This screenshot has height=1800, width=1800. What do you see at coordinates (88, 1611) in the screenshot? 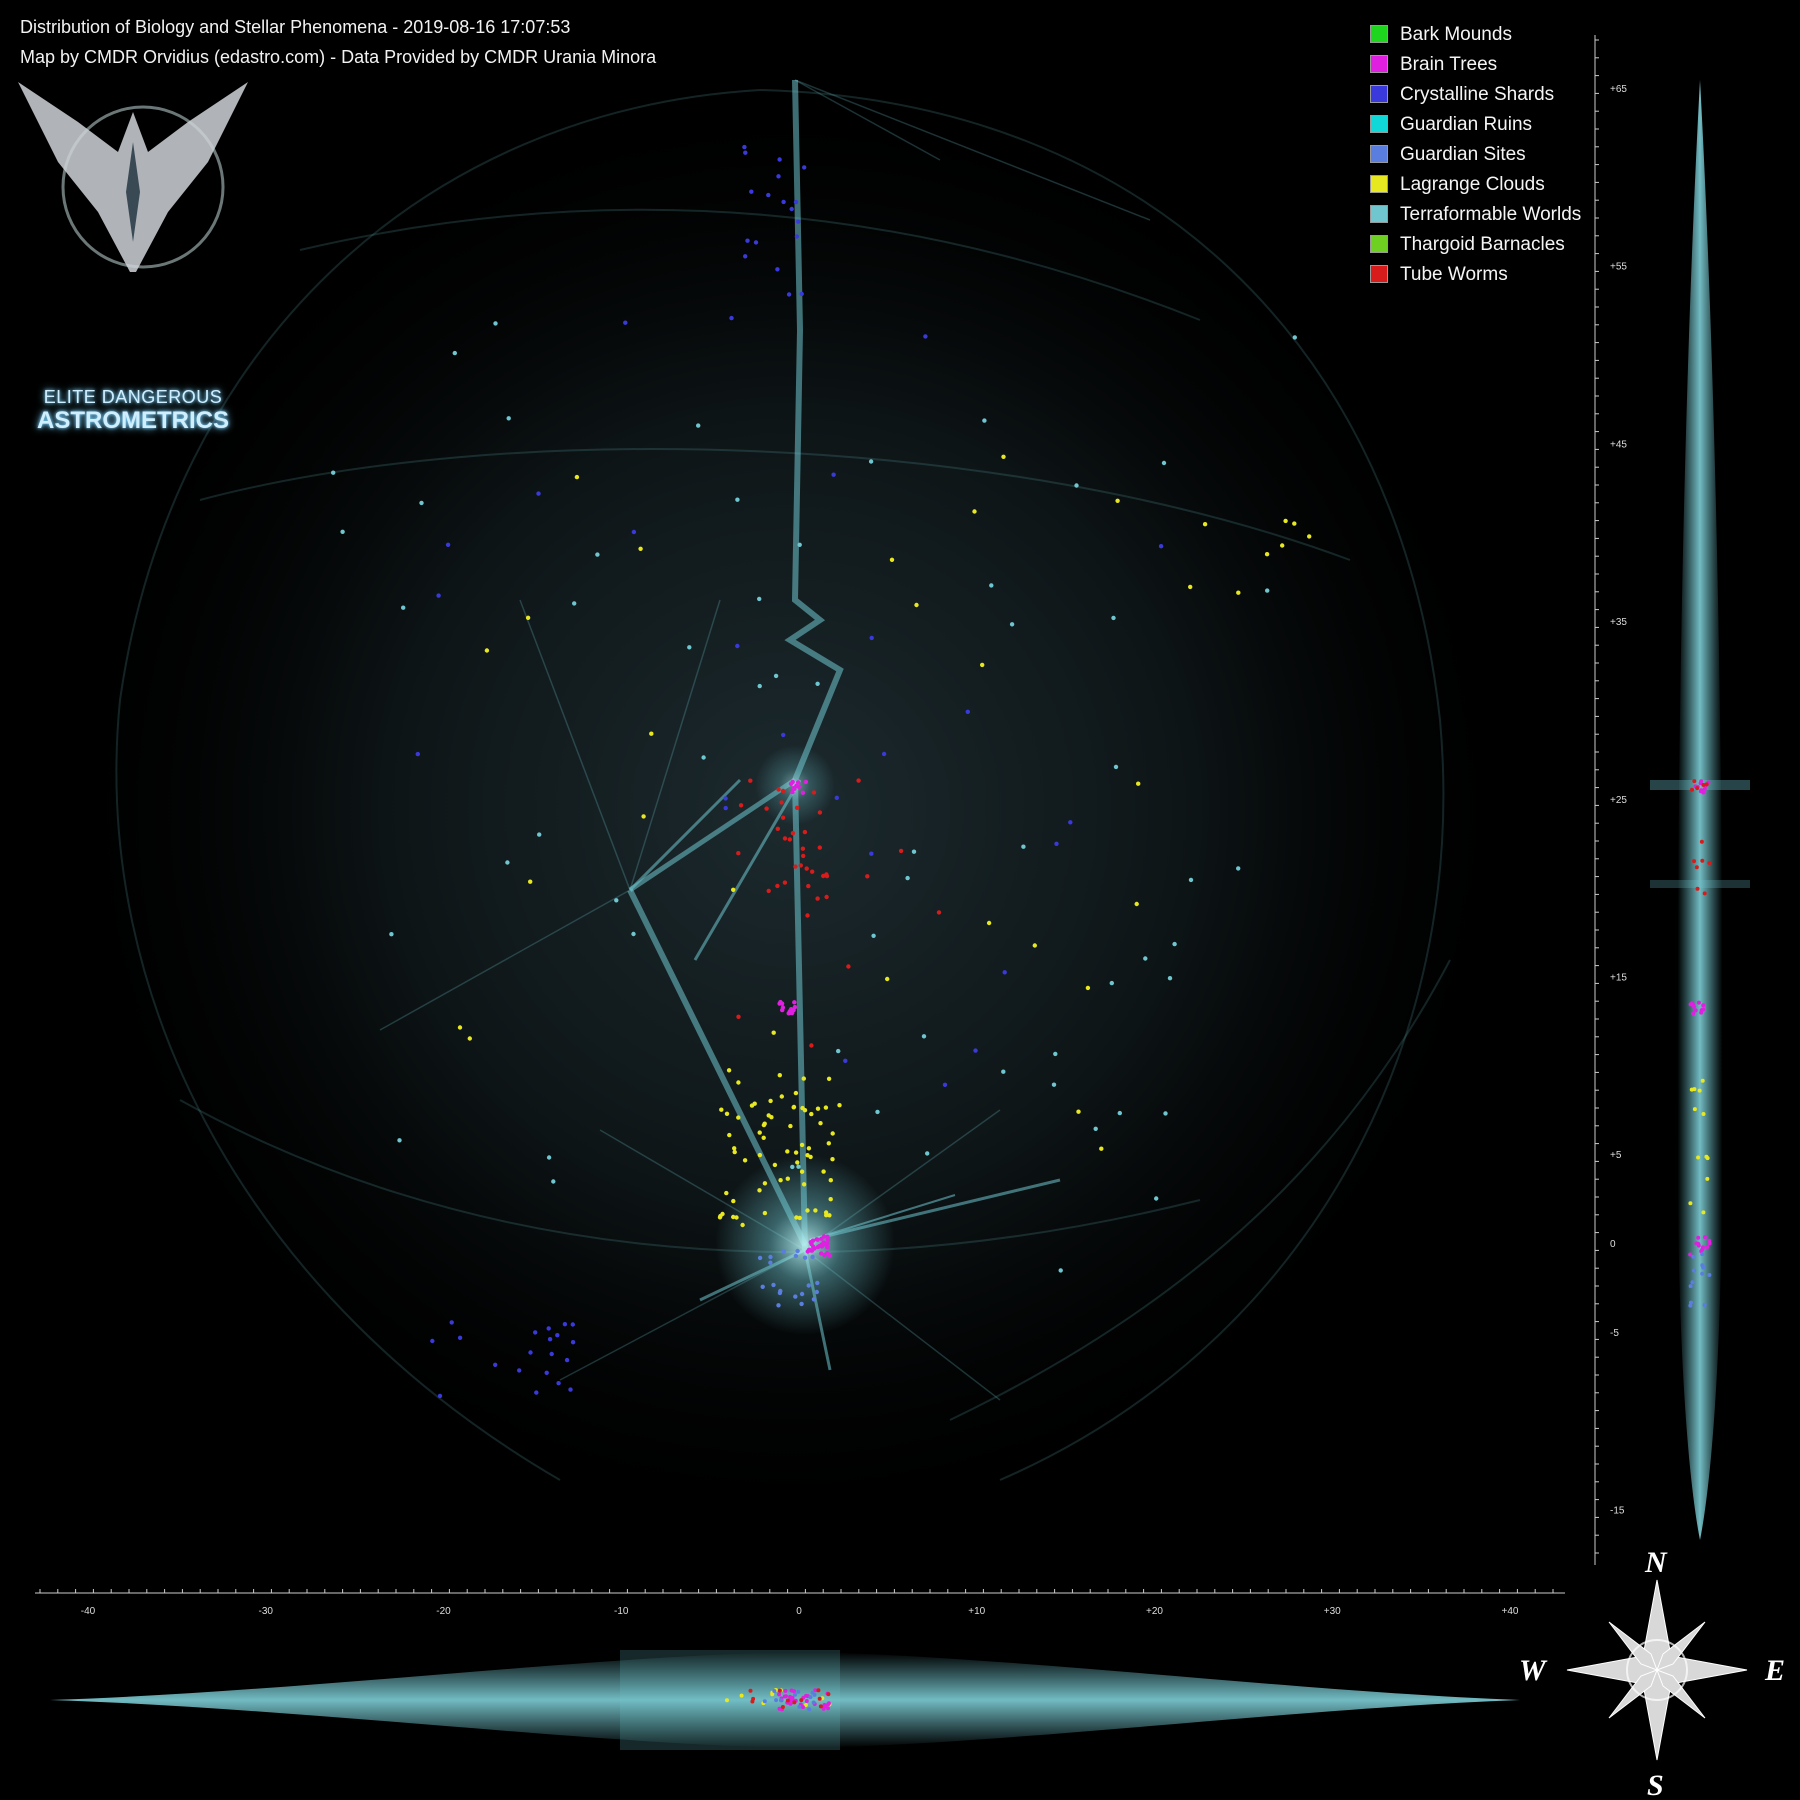
I see `x-tick-label: -40` at bounding box center [88, 1611].